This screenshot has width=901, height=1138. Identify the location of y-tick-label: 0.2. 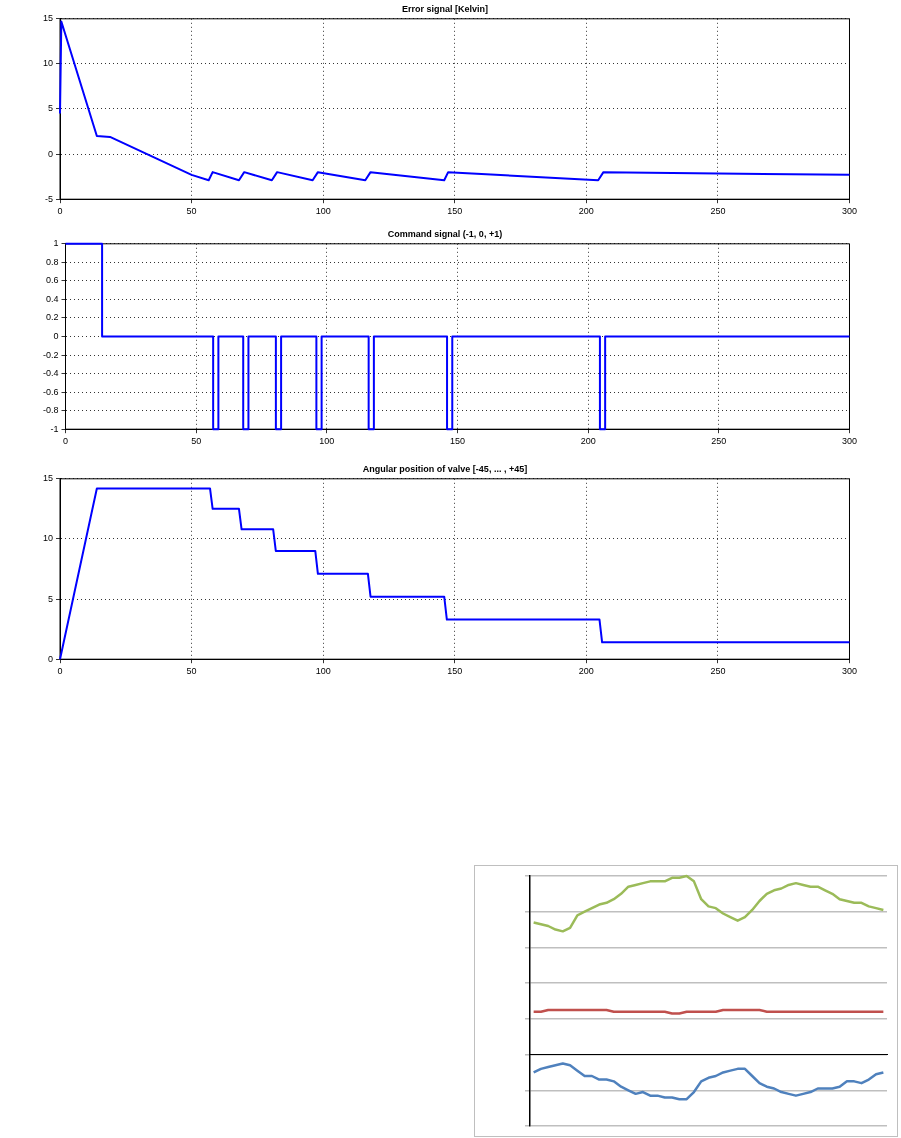
(52, 317).